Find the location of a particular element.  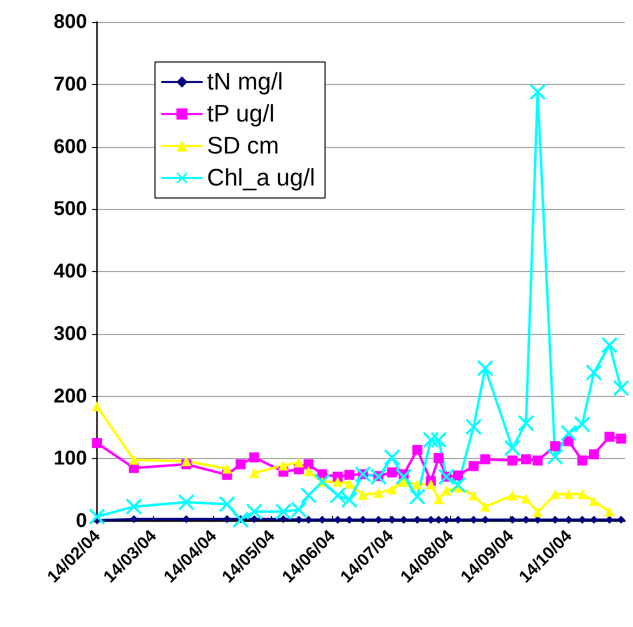

y-tick-label: 400 is located at coordinates (70, 271).